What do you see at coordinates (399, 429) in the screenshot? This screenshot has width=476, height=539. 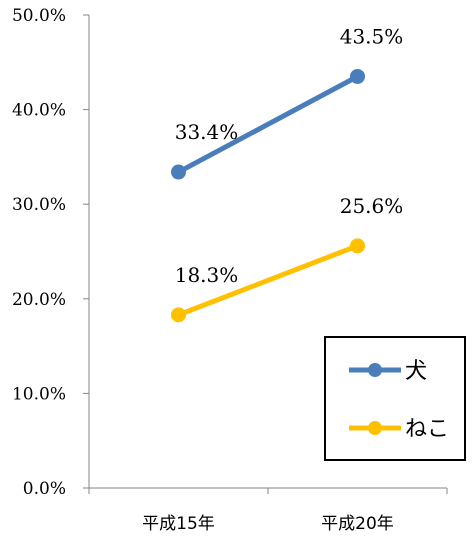 I see `legend-item: ねこ` at bounding box center [399, 429].